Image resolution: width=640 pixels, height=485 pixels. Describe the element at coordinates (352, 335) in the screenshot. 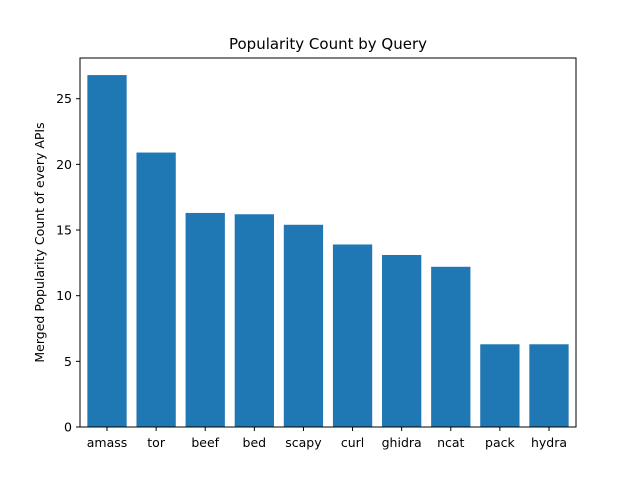

I see `bar-curl` at that location.